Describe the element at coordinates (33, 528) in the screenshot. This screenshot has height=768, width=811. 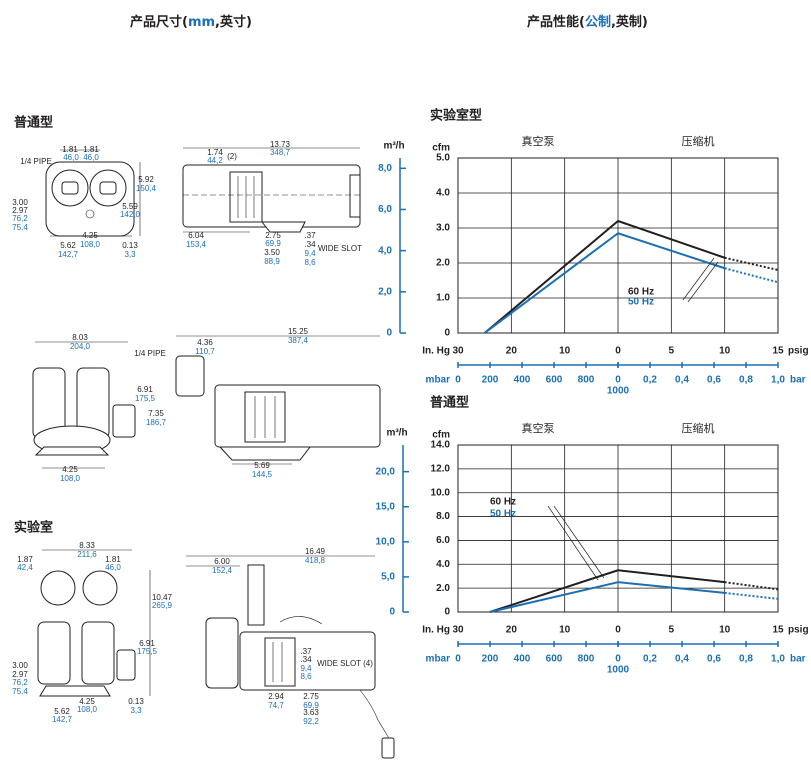
I see `section-label: 实验室` at that location.